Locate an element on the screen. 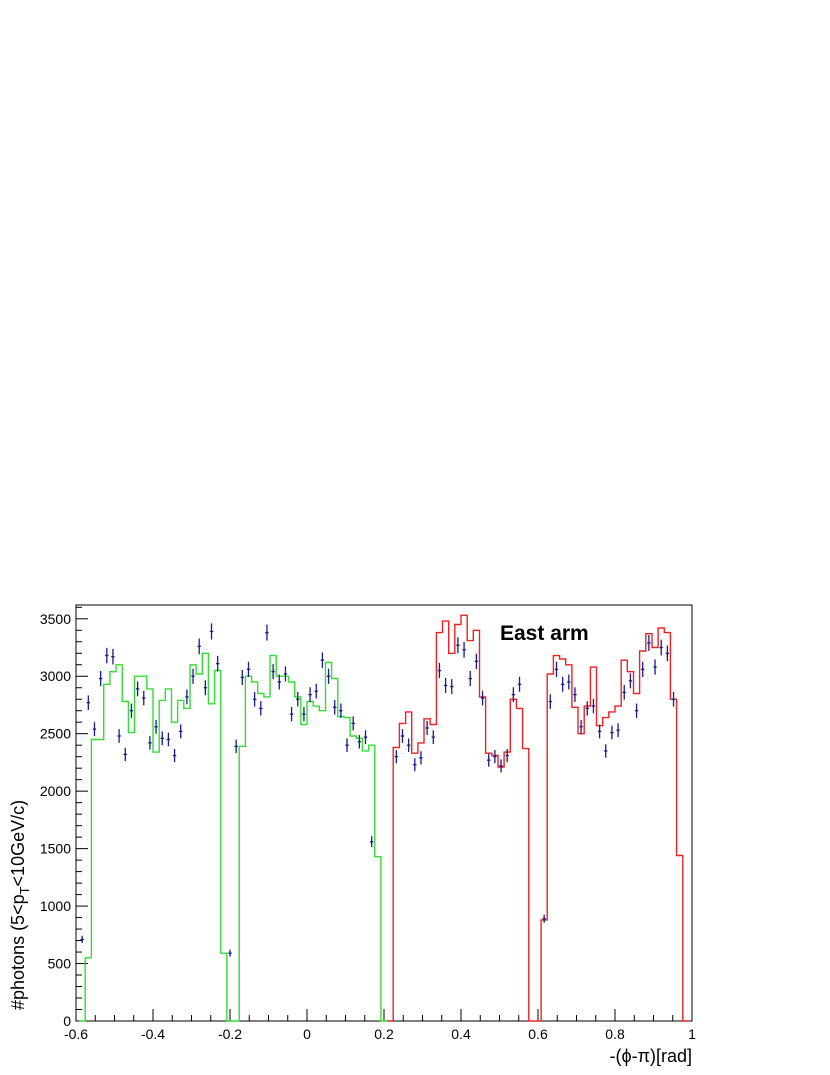  y-tick-label: 2500 is located at coordinates (55, 734).